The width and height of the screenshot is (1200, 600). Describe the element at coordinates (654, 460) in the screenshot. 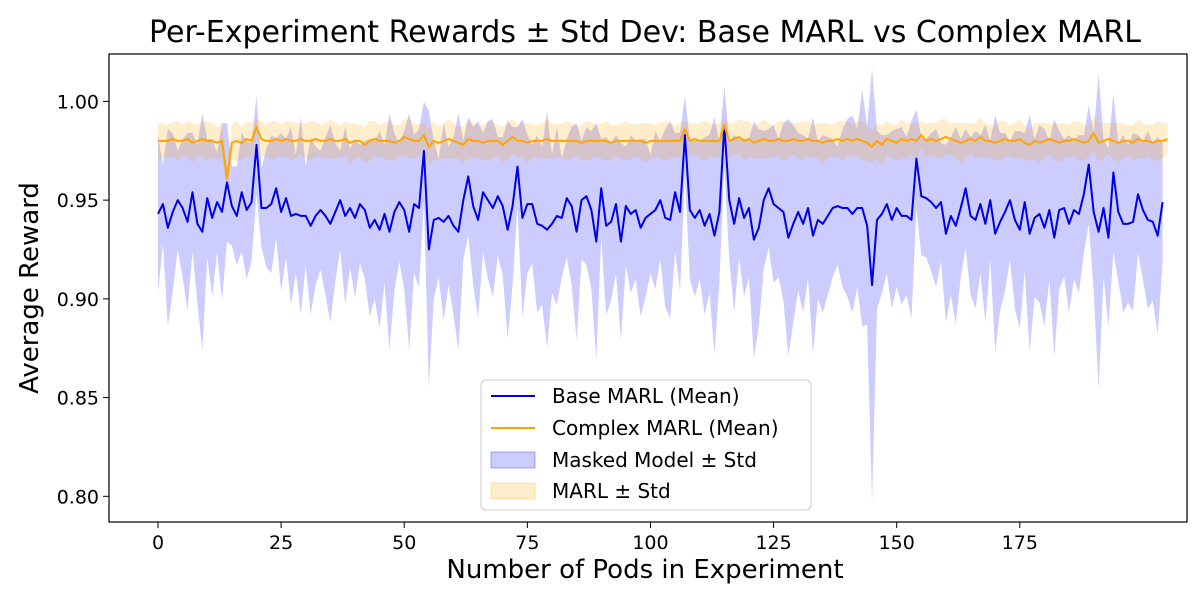

I see `legend-label: Masked Model ± Std` at that location.